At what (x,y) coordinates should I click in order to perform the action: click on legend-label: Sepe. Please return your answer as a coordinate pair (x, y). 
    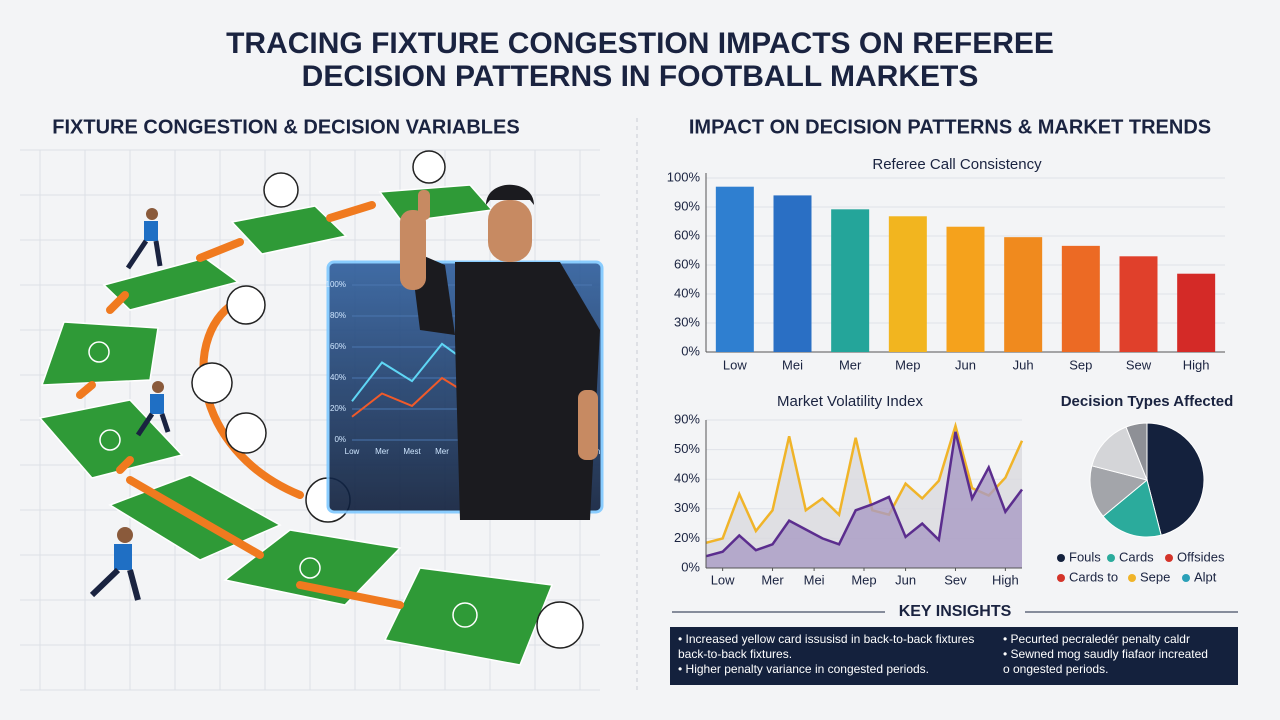
    Looking at the image, I should click on (1155, 576).